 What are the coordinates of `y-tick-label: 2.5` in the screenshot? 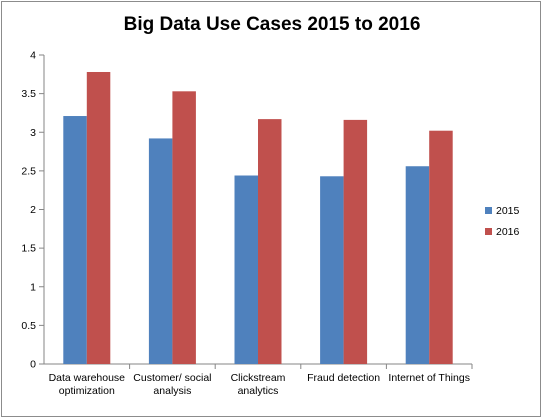 It's located at (28, 171).